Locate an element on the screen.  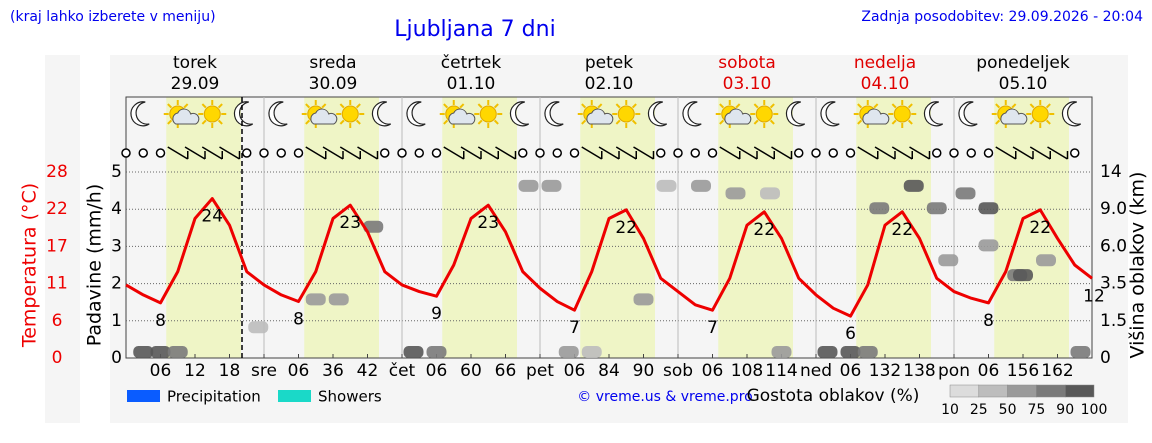
temperature-label: 8 is located at coordinates (160, 321).